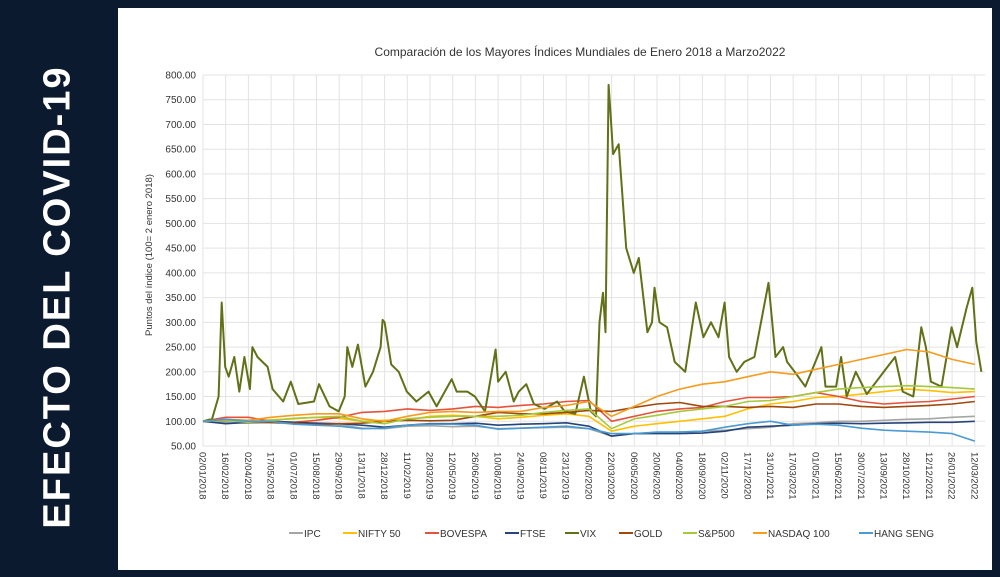 This screenshot has width=1000, height=577. I want to click on legend-label: FTSE, so click(533, 534).